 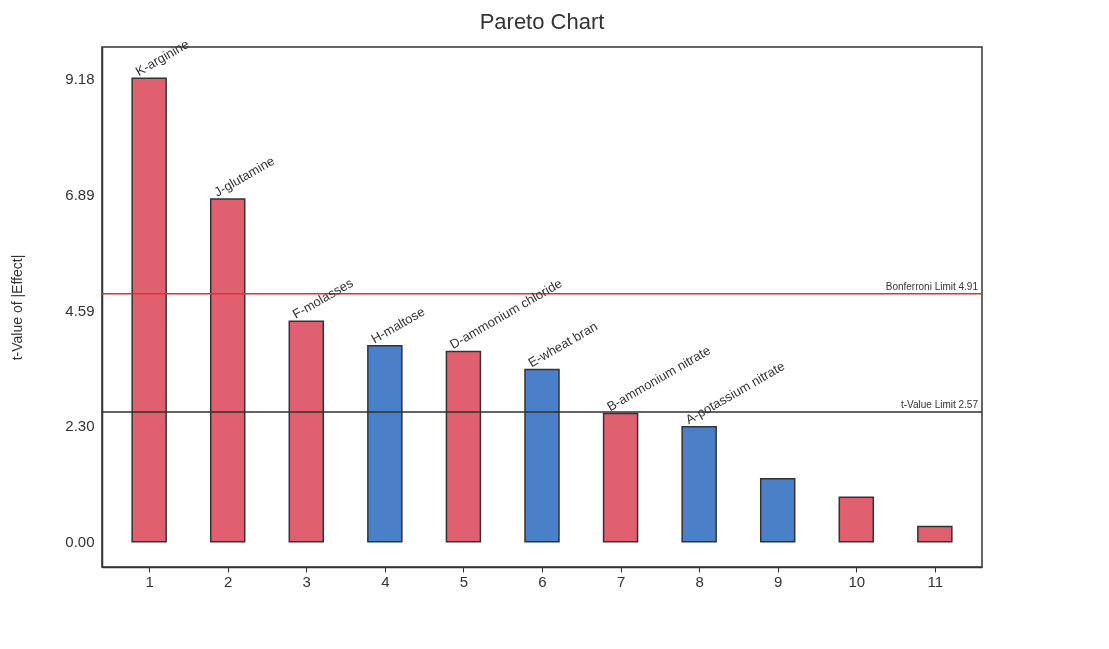 I want to click on ref-line-label: t-Value Limit 2.57, so click(x=939, y=405).